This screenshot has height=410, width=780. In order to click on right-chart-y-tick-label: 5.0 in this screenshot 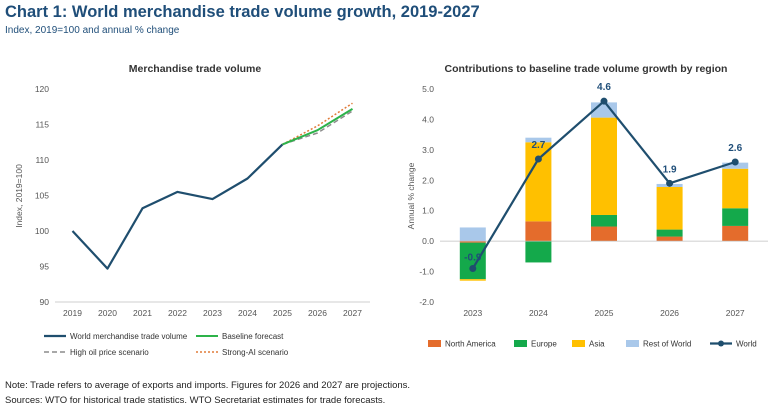, I will do `click(428, 89)`.